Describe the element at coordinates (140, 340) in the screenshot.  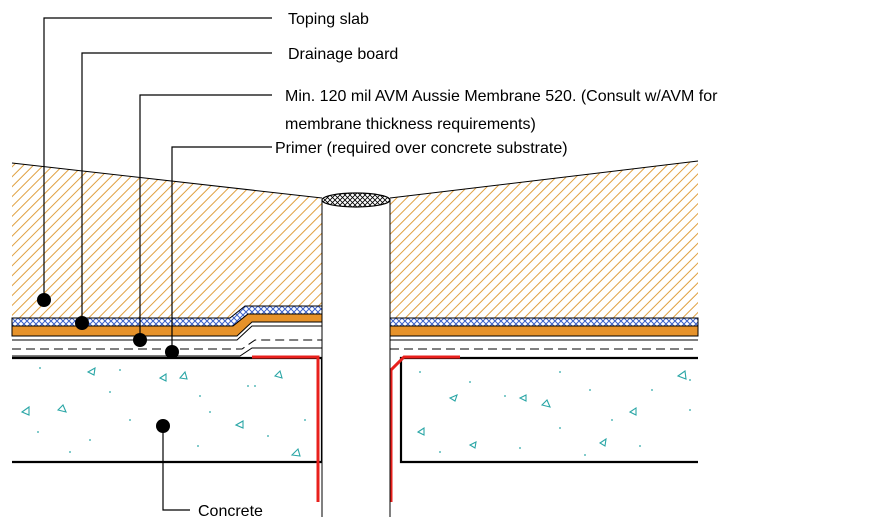
I see `callout-dot-membrane` at that location.